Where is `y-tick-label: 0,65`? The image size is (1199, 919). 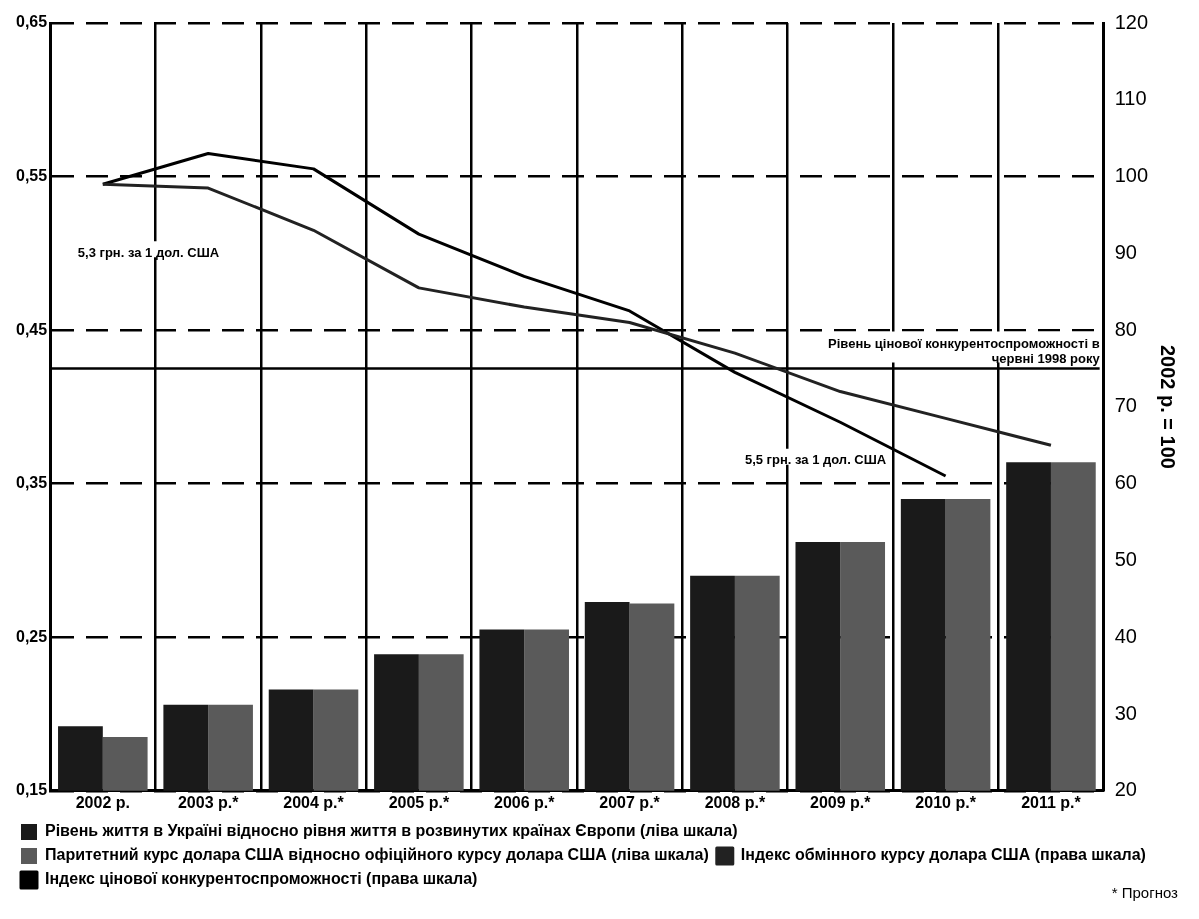 y-tick-label: 0,65 is located at coordinates (32, 22).